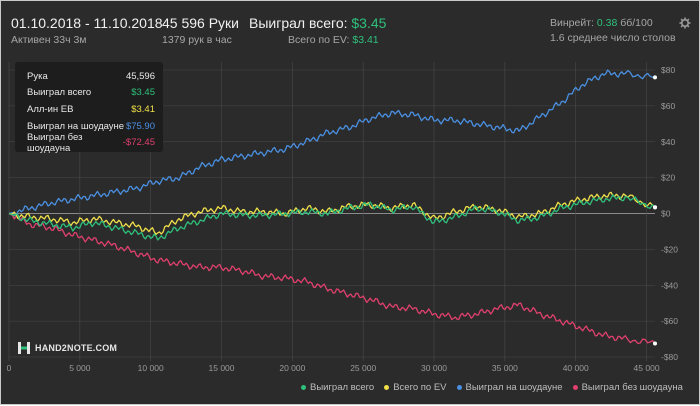  I want to click on x-tick-label: 10 000, so click(151, 368).